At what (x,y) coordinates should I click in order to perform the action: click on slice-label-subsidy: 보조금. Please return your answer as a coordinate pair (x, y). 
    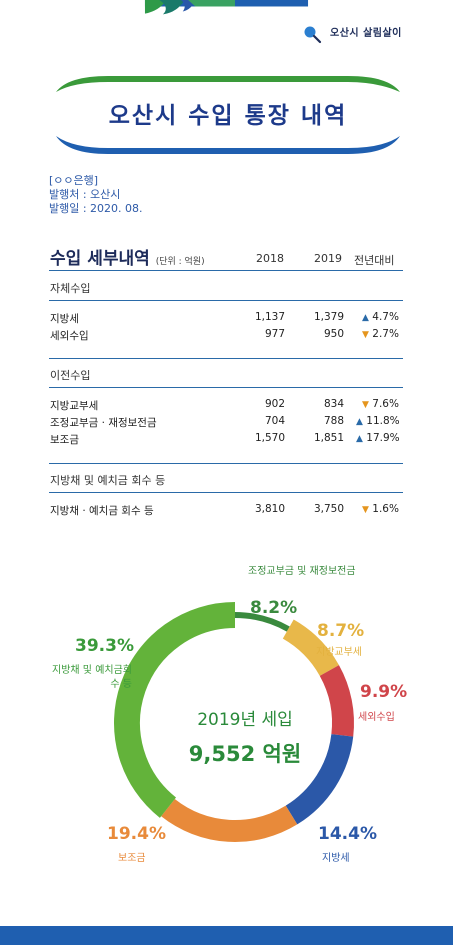
    Looking at the image, I should click on (132, 858).